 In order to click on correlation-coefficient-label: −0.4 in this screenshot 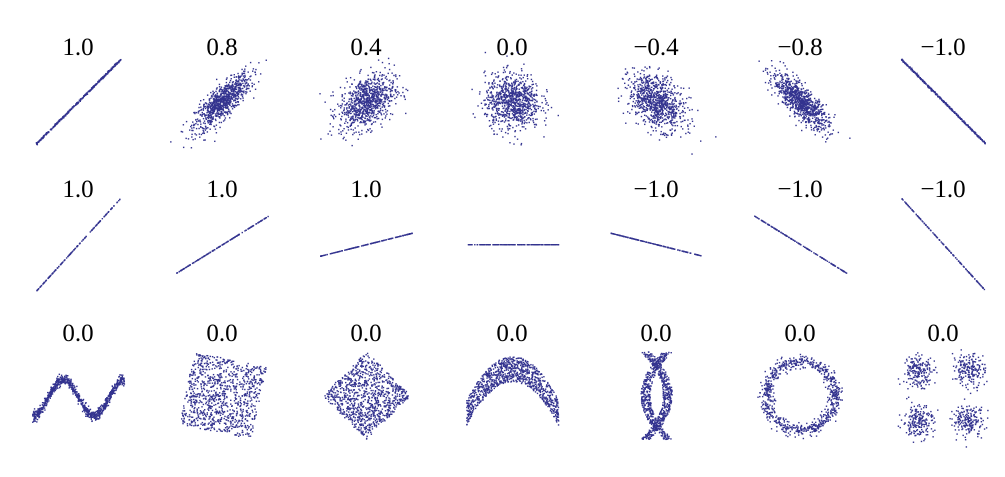, I will do `click(656, 47)`.